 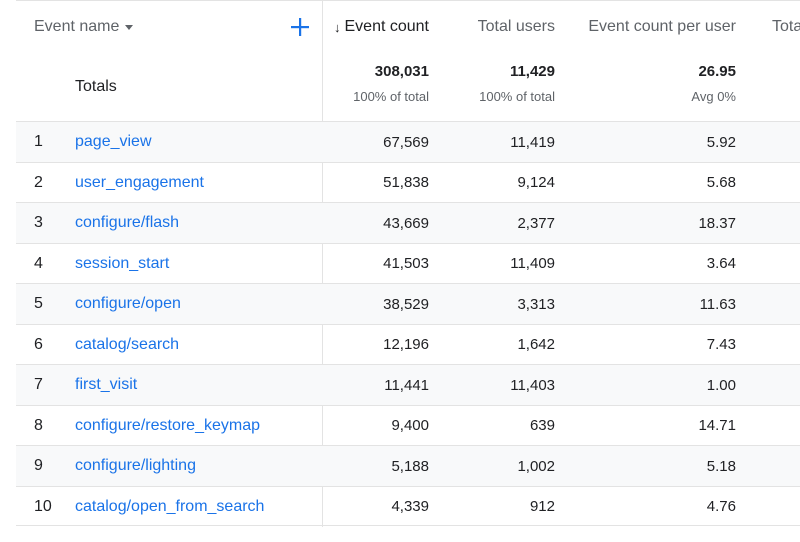 What do you see at coordinates (401, 71) in the screenshot?
I see `totals-event-count-value: 308,031` at bounding box center [401, 71].